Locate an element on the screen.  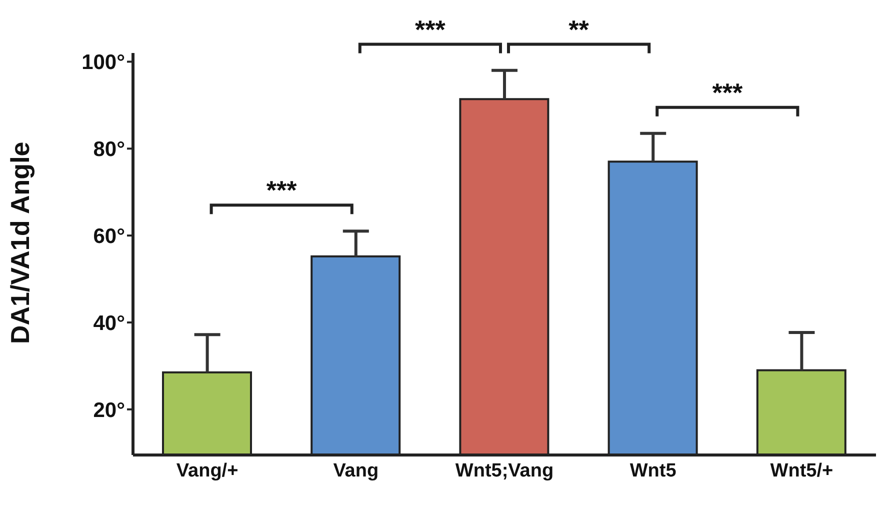
y-tick-label: 20° is located at coordinates (109, 410).